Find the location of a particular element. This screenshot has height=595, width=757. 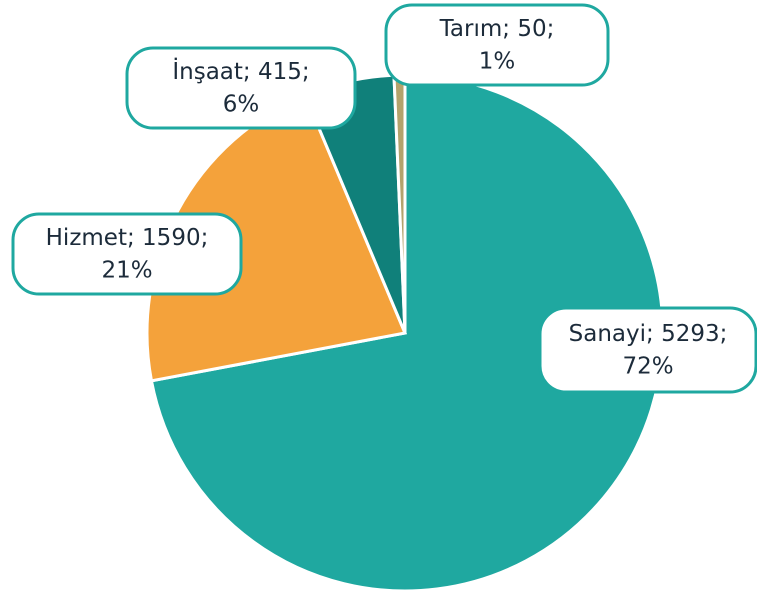

label-line: Sanayi; 5293; is located at coordinates (648, 334).